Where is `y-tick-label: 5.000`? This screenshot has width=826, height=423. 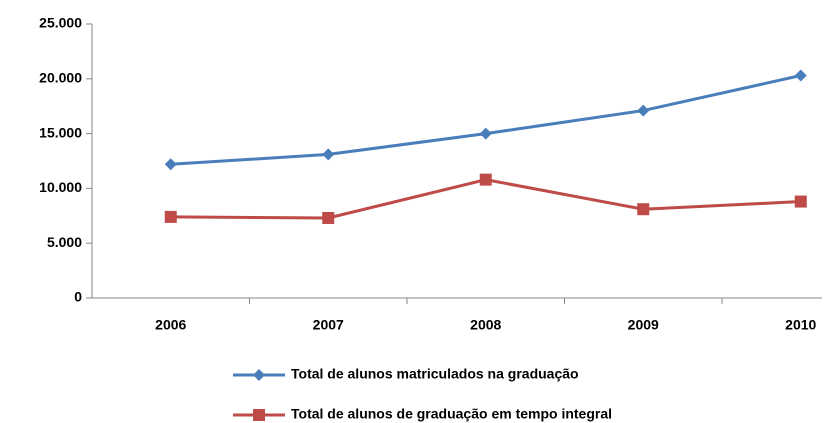 y-tick-label: 5.000 is located at coordinates (64, 242).